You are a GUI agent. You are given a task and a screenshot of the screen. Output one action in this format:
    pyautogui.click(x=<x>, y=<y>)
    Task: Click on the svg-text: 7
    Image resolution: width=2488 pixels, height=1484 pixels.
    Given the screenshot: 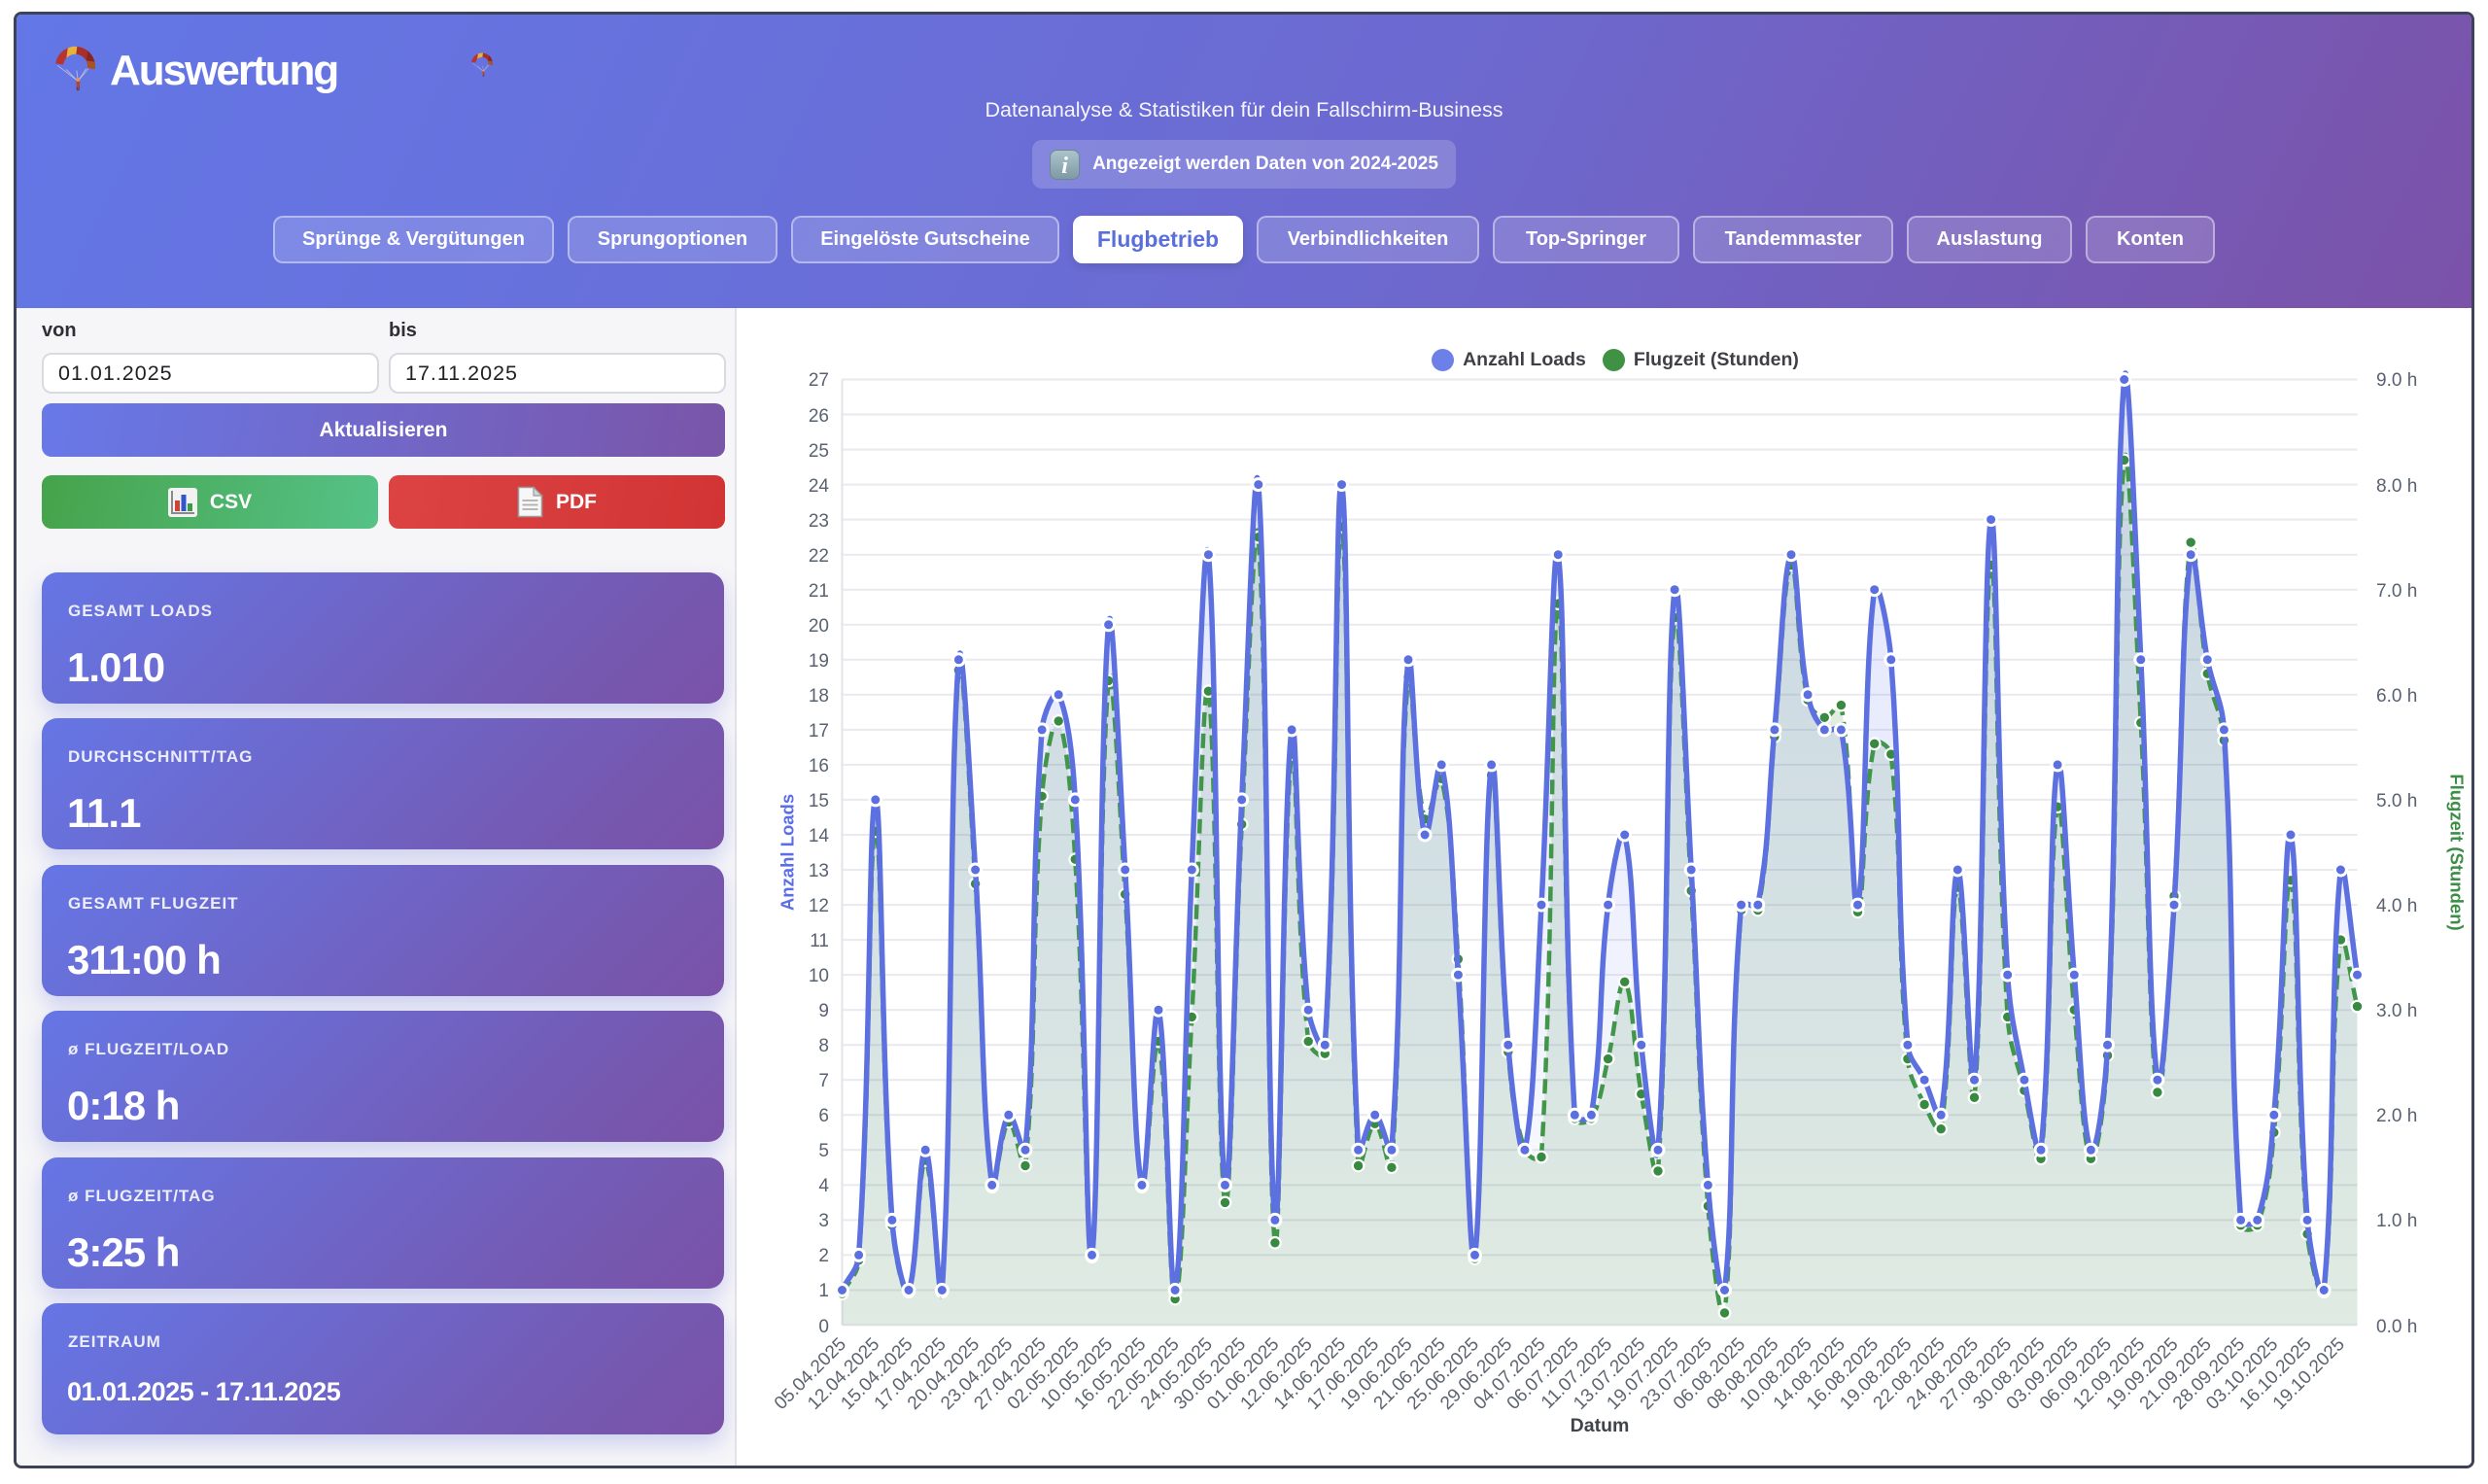 What is the action you would take?
    pyautogui.click(x=823, y=1081)
    